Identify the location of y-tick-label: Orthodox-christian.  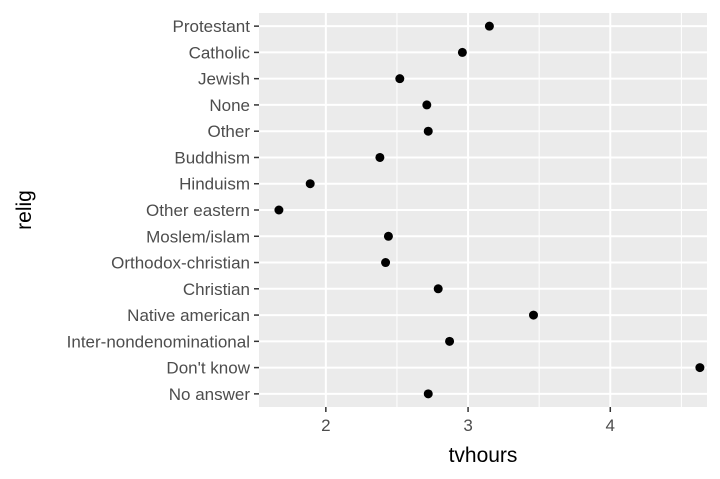
(180, 263).